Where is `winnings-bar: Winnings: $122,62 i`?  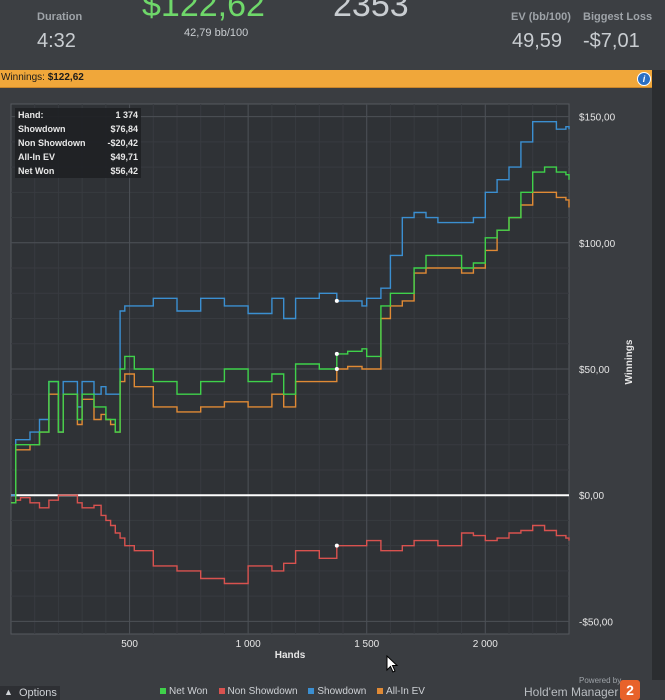
winnings-bar: Winnings: $122,62 i is located at coordinates (326, 79).